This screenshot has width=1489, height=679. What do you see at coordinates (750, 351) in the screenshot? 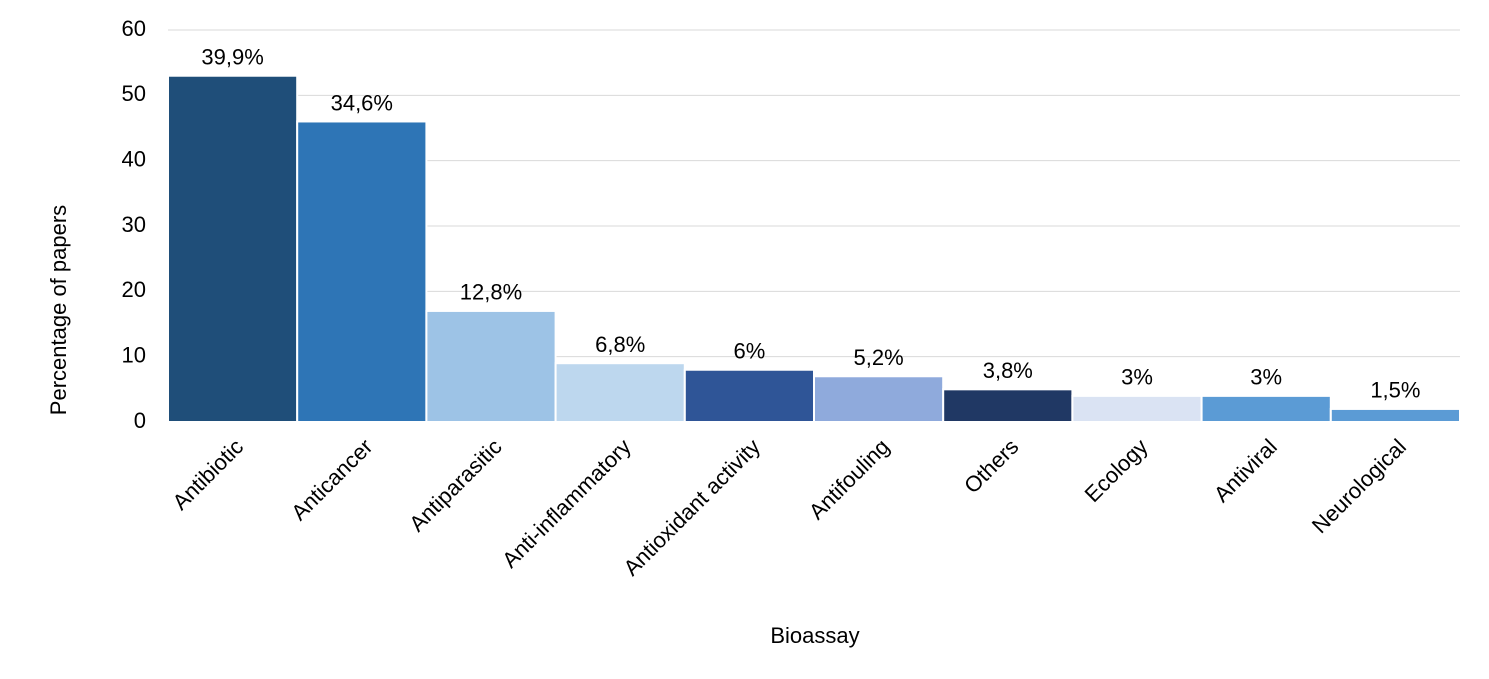
I see `bar-label: 6%` at bounding box center [750, 351].